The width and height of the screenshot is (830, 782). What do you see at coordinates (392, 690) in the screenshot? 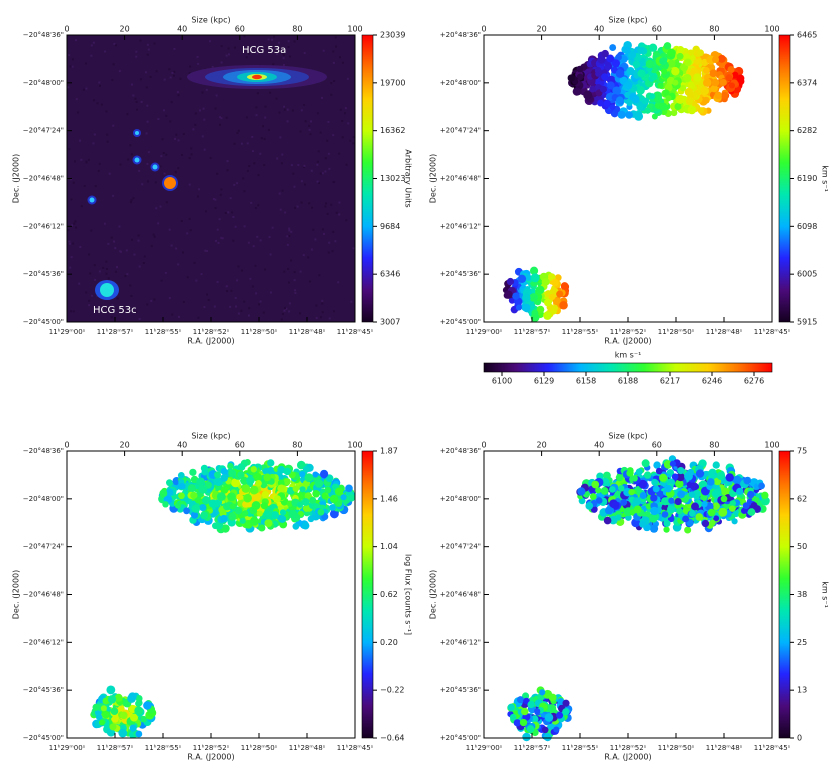
I see `colorbar-tick-label: −0.22` at bounding box center [392, 690].